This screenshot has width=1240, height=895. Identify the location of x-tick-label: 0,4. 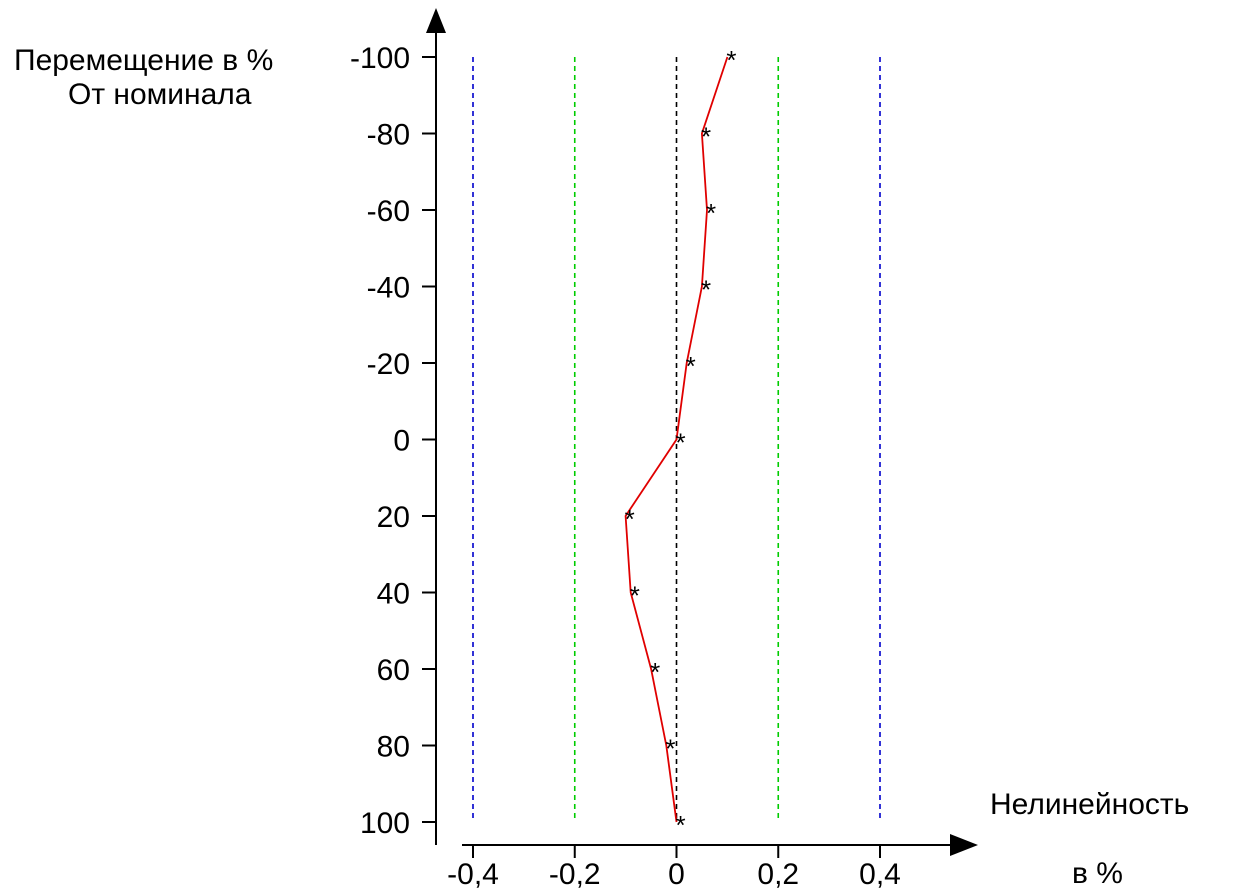
(880, 874).